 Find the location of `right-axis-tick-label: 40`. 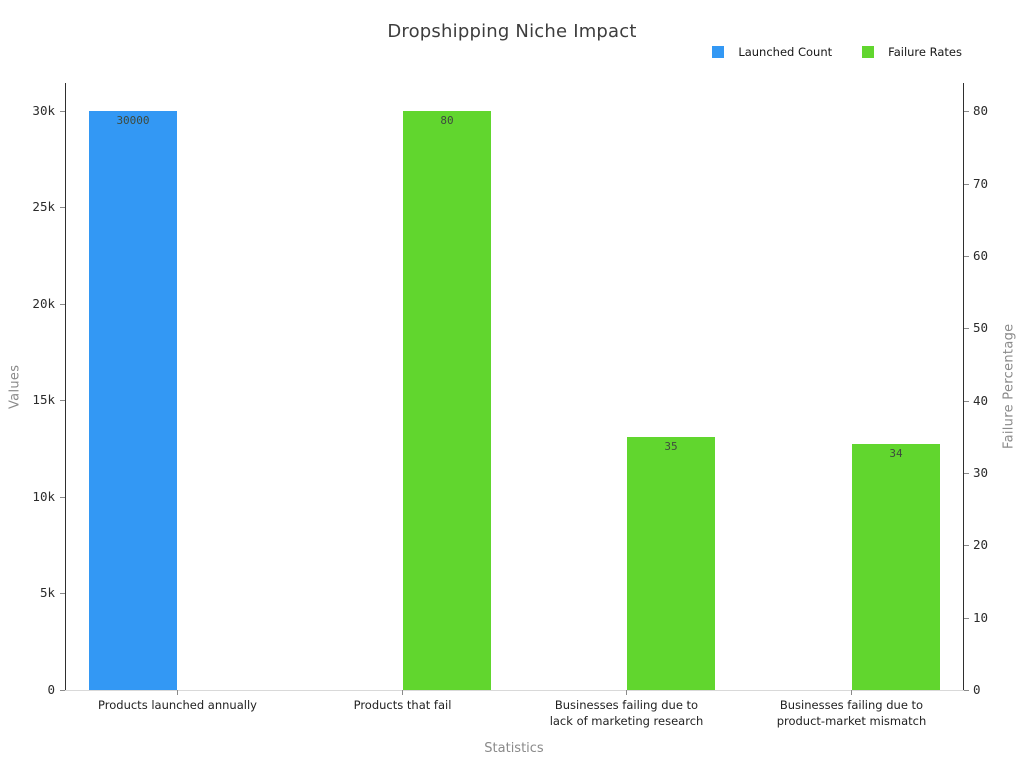

right-axis-tick-label: 40 is located at coordinates (981, 400).